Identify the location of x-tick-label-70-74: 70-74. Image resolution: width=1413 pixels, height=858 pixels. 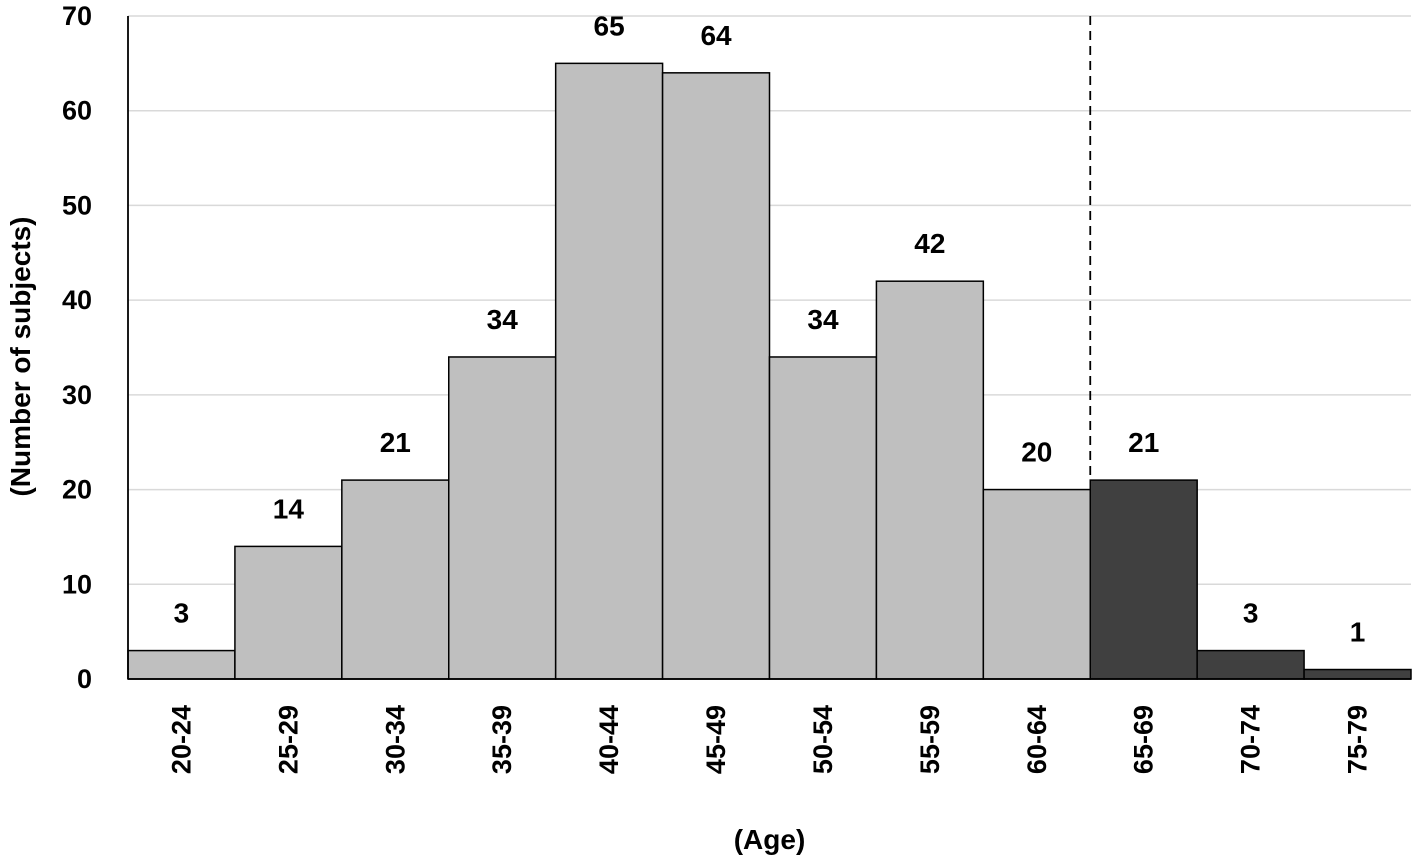
(1251, 739).